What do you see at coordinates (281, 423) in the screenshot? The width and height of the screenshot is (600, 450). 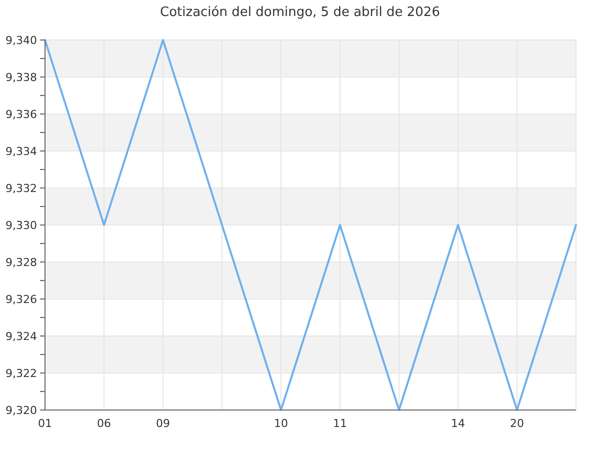 I see `x-tick-label: 10` at bounding box center [281, 423].